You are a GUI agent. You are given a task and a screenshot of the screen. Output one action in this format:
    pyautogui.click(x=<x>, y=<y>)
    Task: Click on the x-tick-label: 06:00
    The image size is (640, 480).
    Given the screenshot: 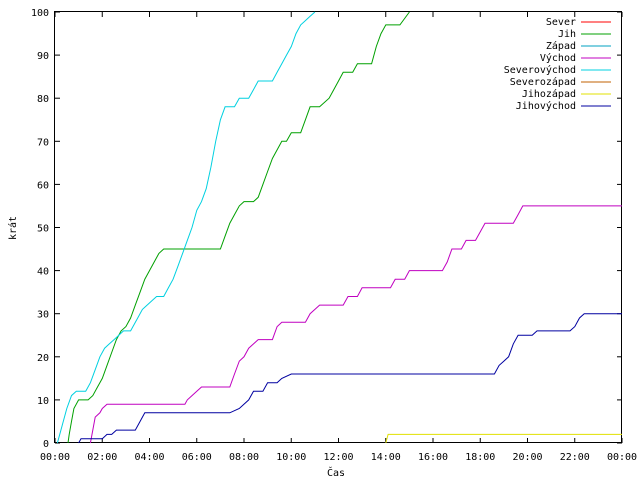 What is the action you would take?
    pyautogui.click(x=197, y=457)
    